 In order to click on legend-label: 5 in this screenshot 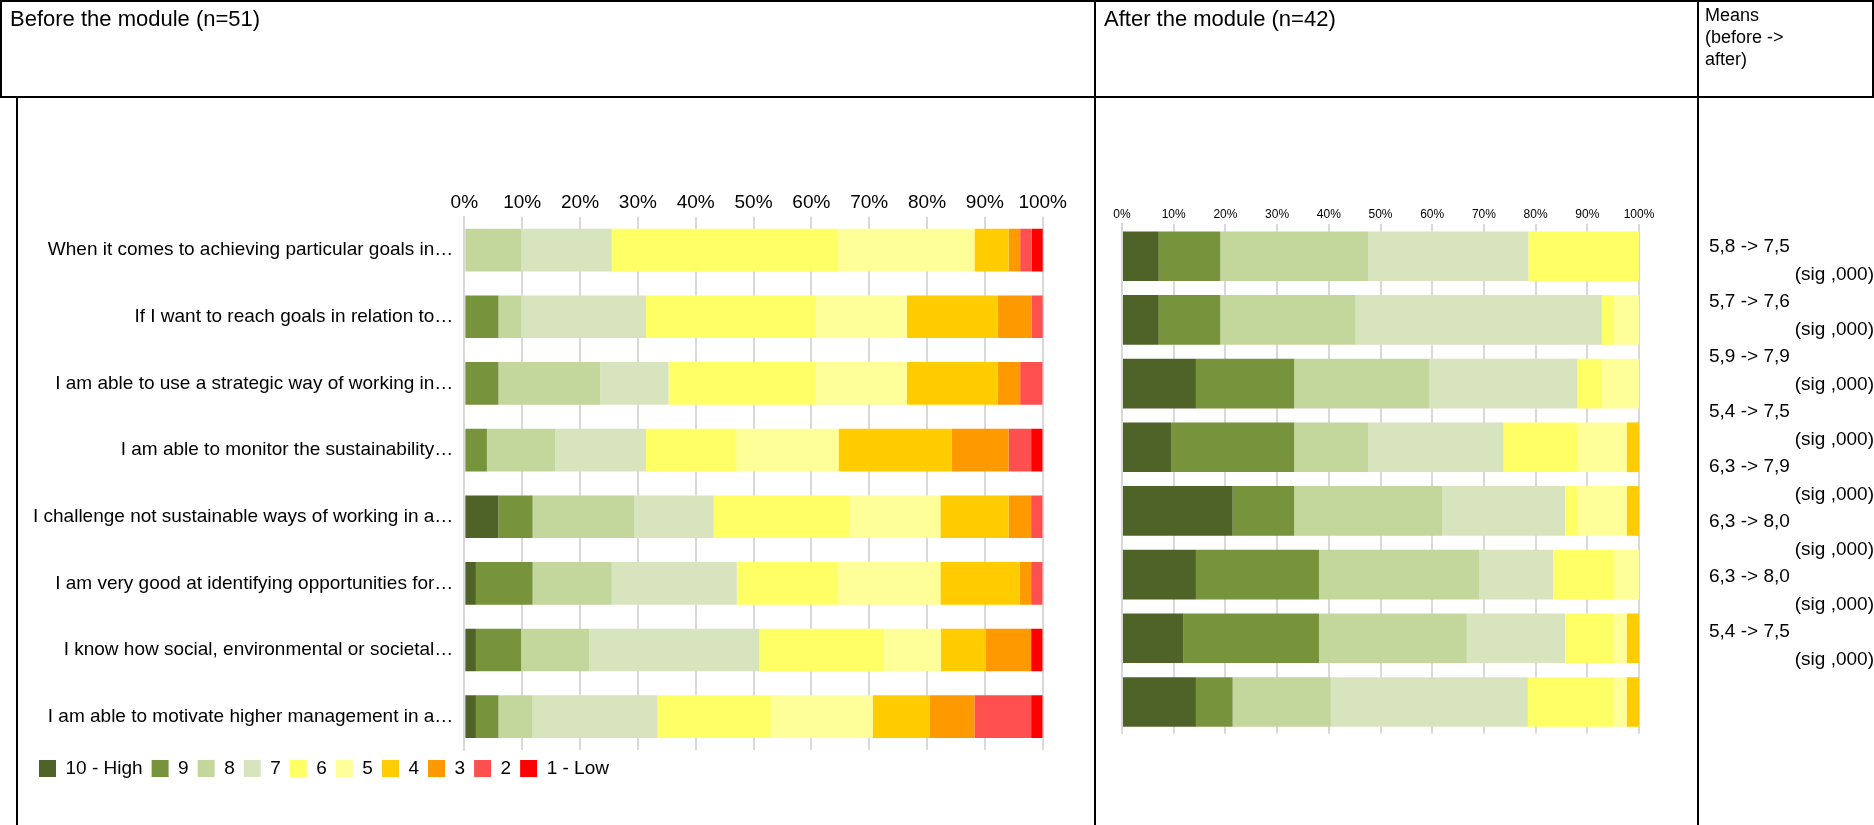, I will do `click(367, 767)`.